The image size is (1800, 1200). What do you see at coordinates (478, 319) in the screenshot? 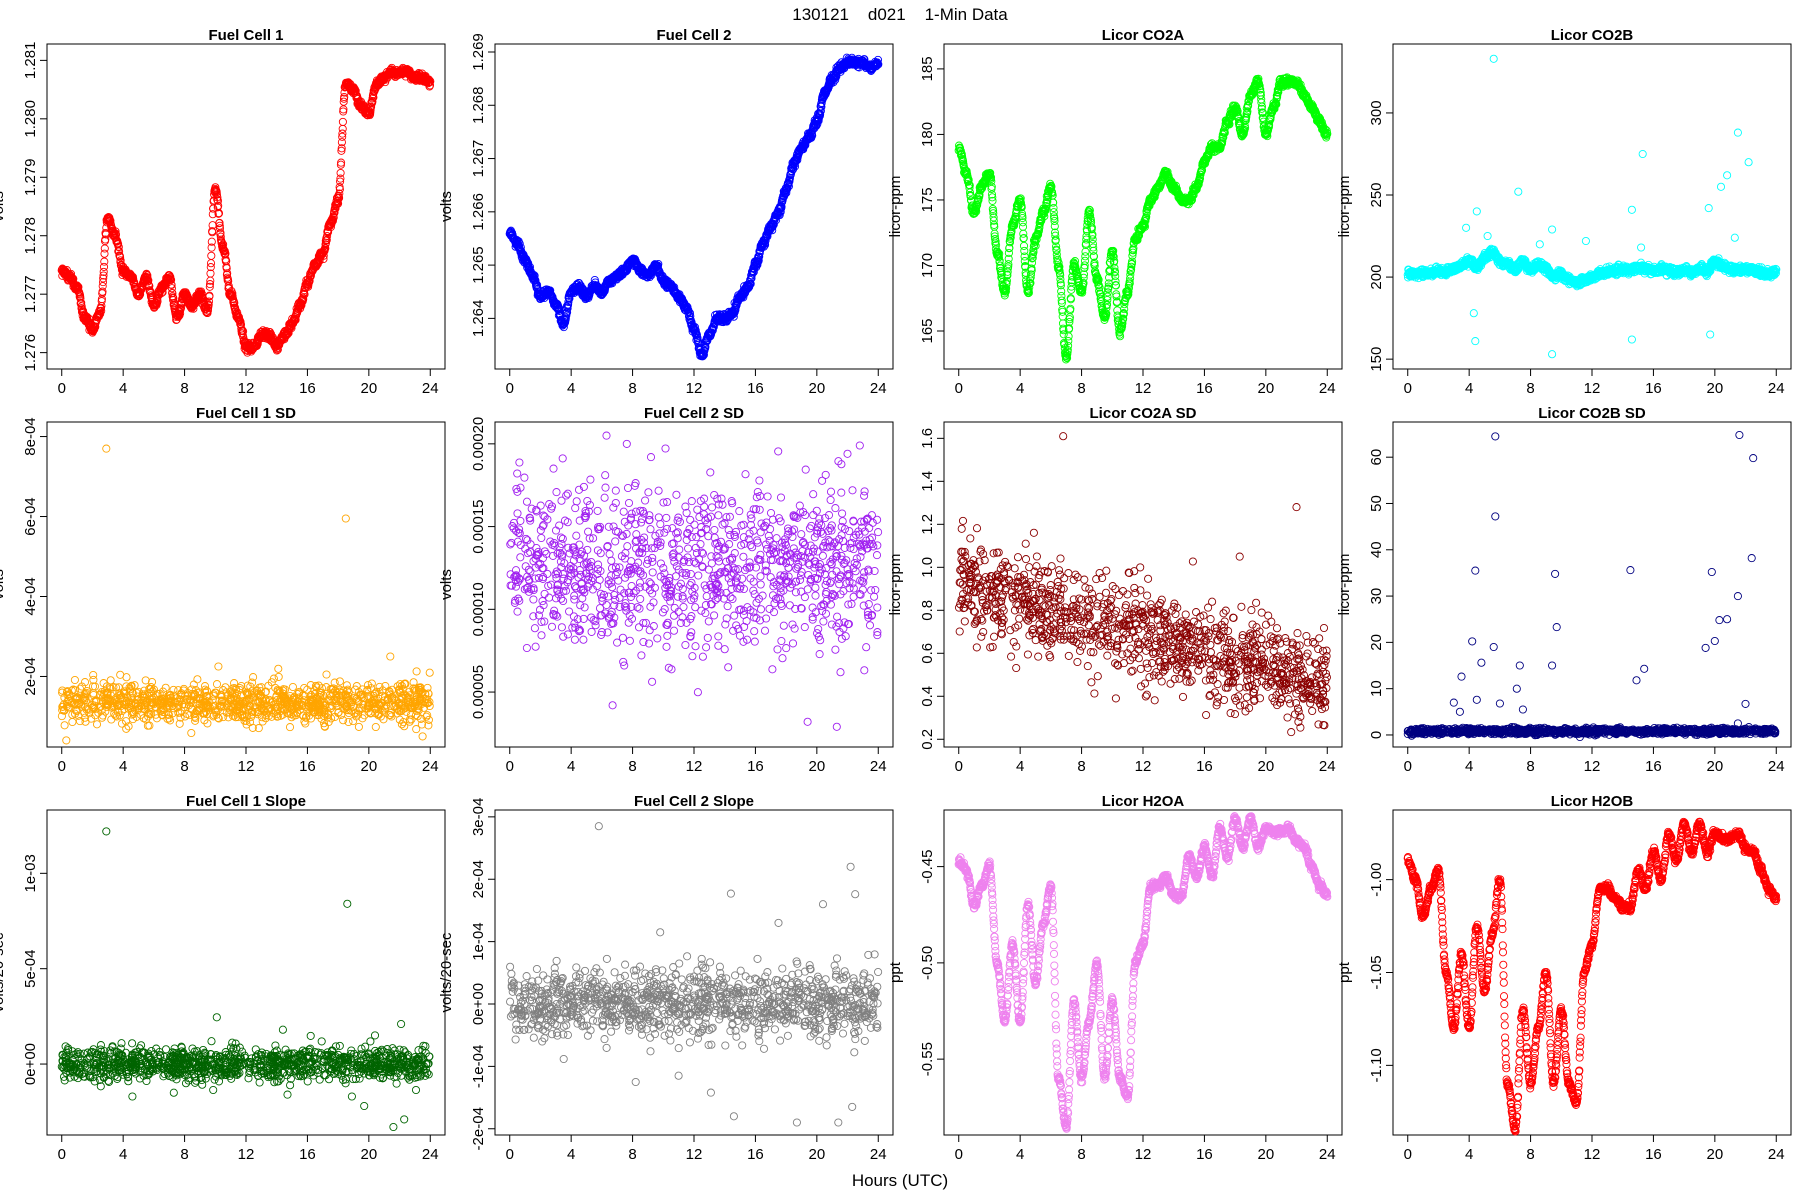
I see `y-tick-label: 1.264` at bounding box center [478, 319].